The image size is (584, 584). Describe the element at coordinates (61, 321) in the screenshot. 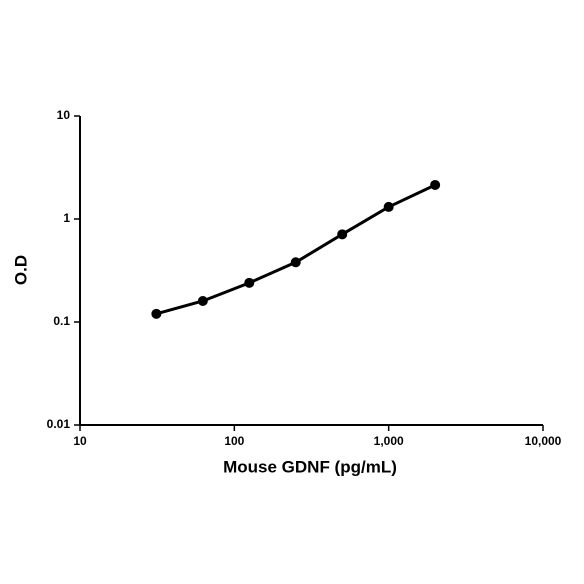

I see `y-tick-label: 0.1` at that location.